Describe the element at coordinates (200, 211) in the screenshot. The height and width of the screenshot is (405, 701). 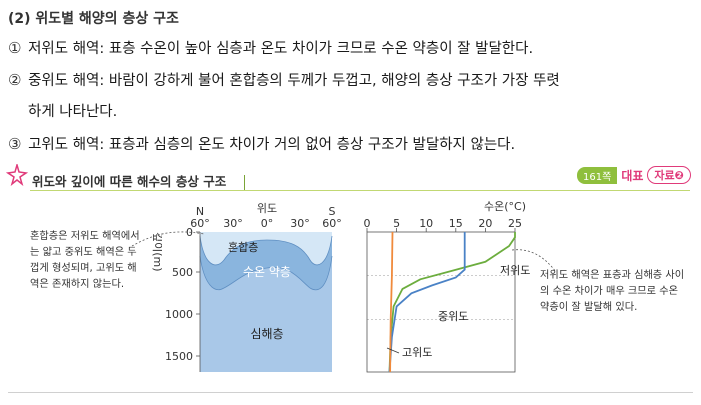
I see `north-label: N` at that location.